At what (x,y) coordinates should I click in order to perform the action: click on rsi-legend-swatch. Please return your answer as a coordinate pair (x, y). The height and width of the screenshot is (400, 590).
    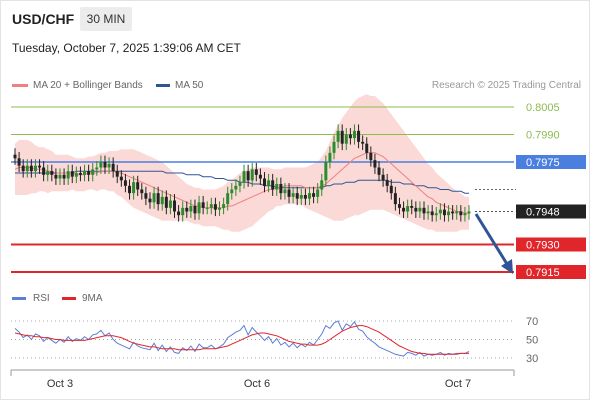
    Looking at the image, I should click on (19, 298).